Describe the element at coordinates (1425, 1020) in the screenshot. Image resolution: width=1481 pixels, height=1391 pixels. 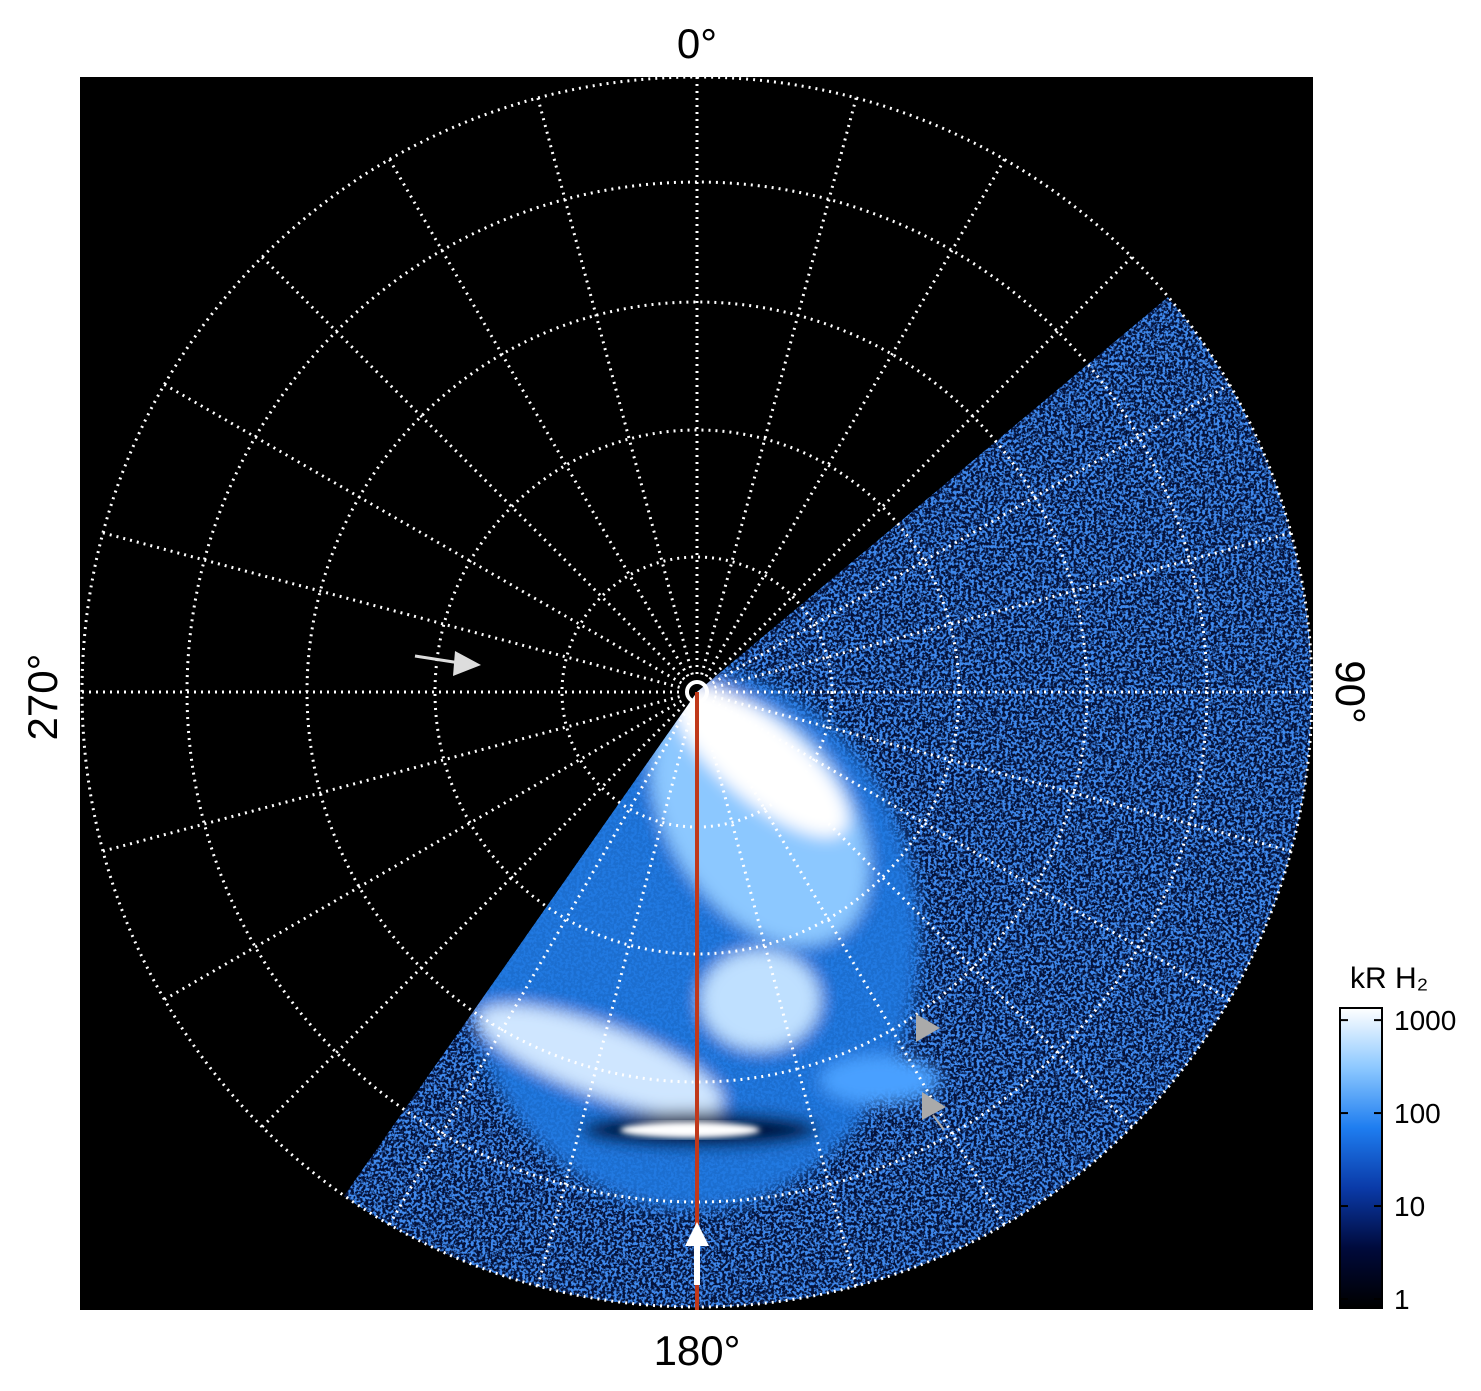
I see `colorbar-tick-label: 1000` at that location.